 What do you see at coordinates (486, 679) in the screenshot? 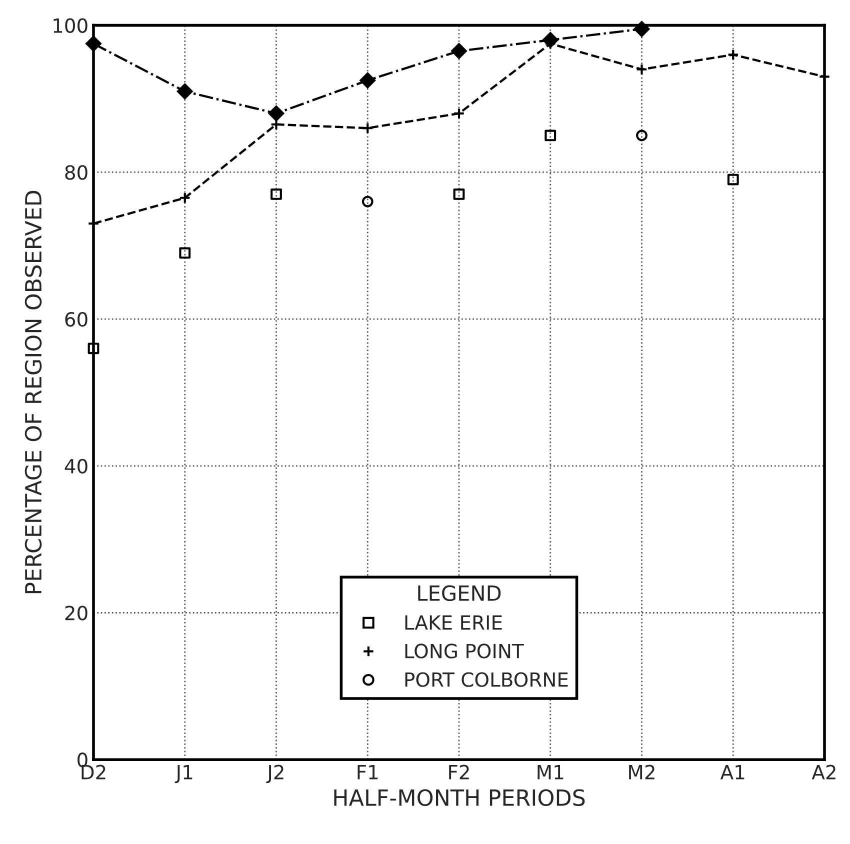
I see `legend-label: PORT COLBORNE` at bounding box center [486, 679].